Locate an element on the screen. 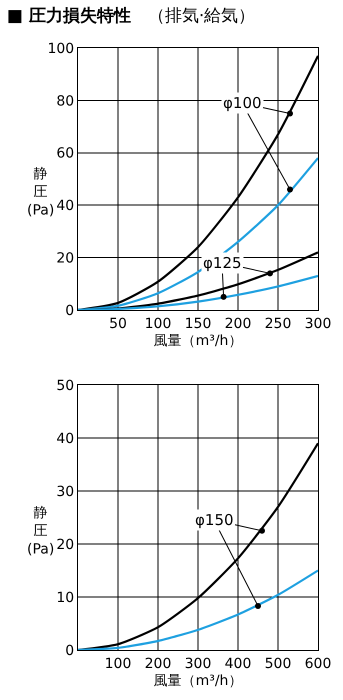 This screenshot has width=343, height=700. y-tick-label: 10 is located at coordinates (65, 598).